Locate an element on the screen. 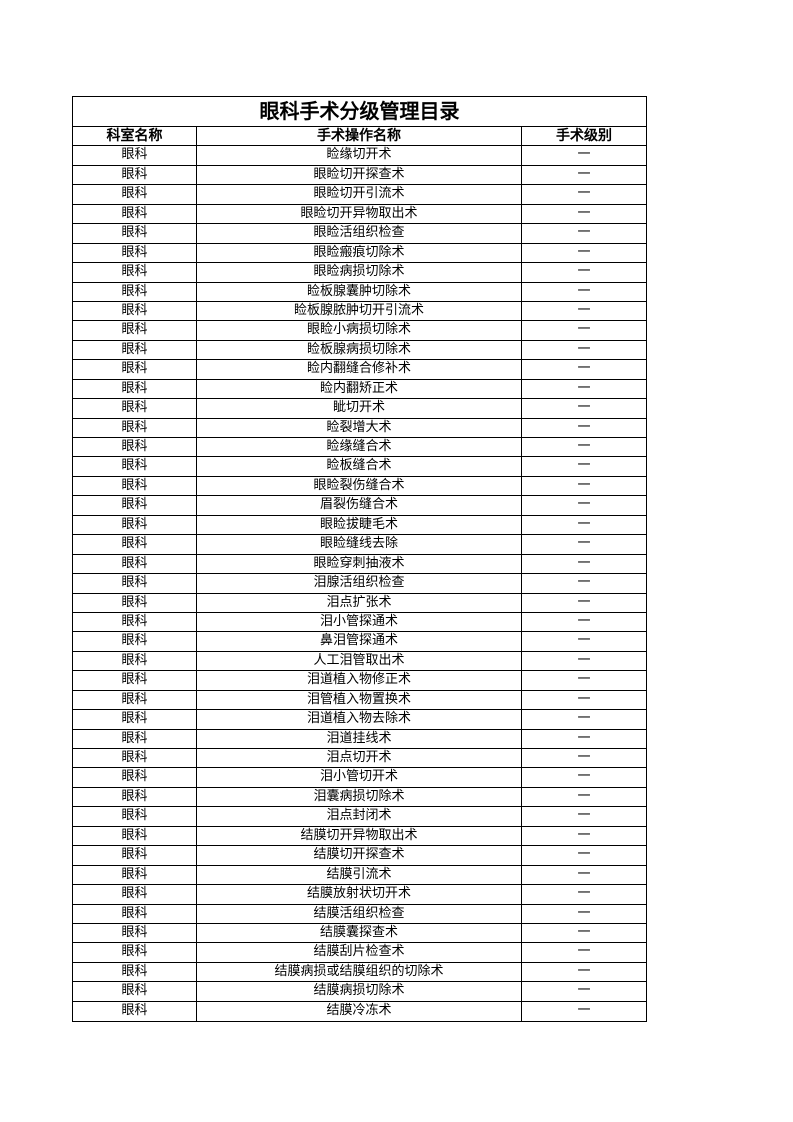 The height and width of the screenshot is (1122, 793). table-header-row: 科室名称 手术操作名称 手术级别 is located at coordinates (359, 137).